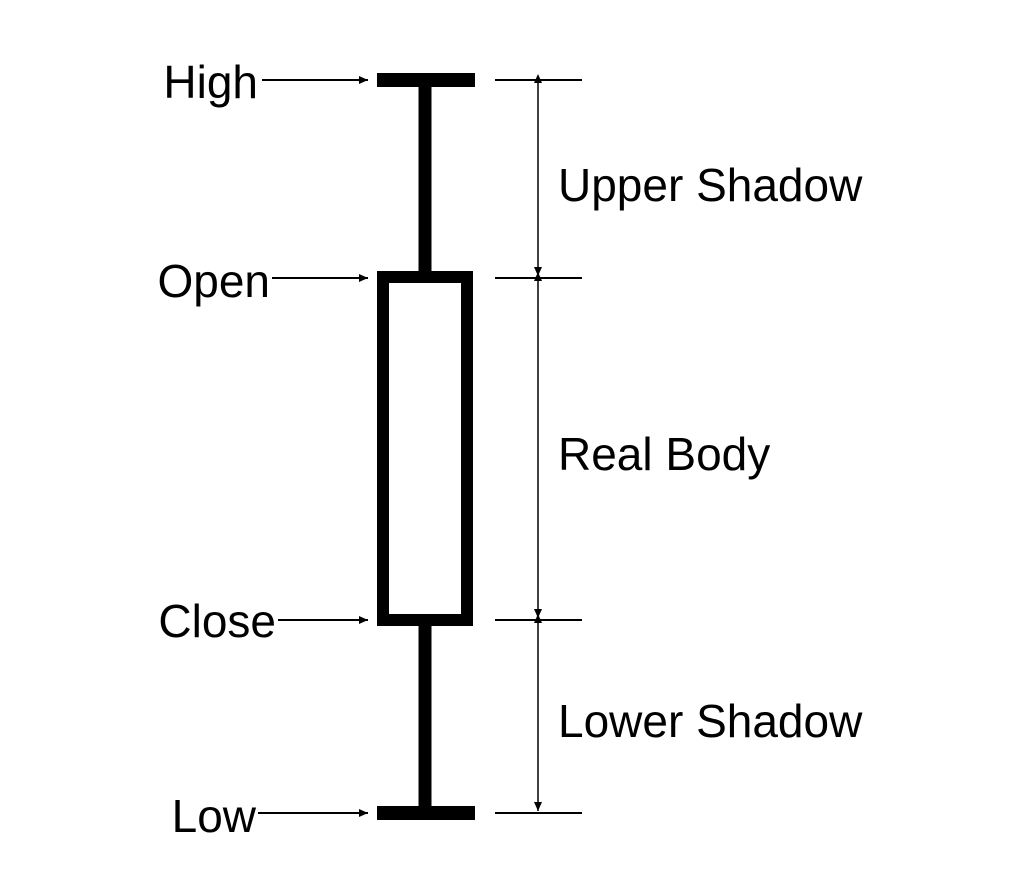 This screenshot has width=1024, height=886. I want to click on low-label: Low, so click(214, 816).